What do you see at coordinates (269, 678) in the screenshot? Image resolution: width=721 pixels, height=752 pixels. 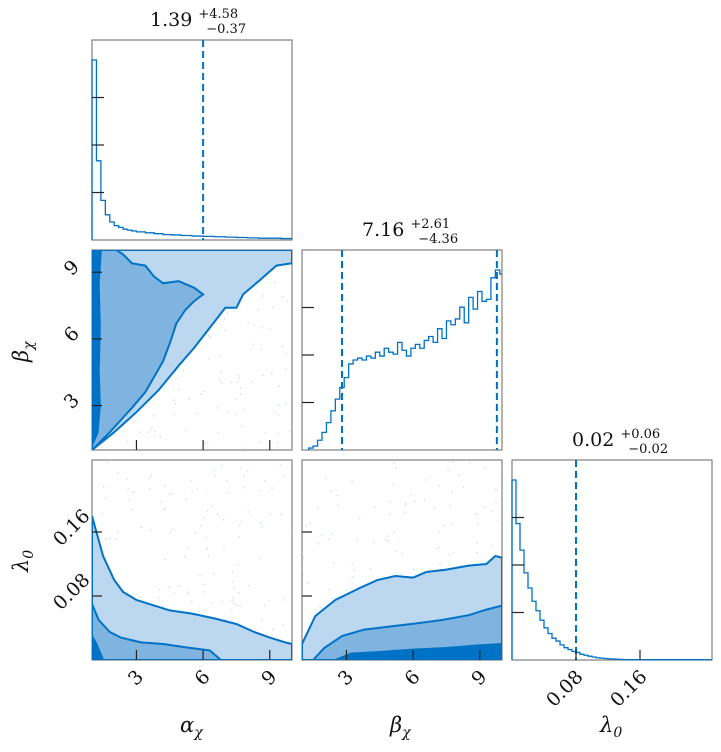 I see `xtick-label-alpha-2: 9` at bounding box center [269, 678].